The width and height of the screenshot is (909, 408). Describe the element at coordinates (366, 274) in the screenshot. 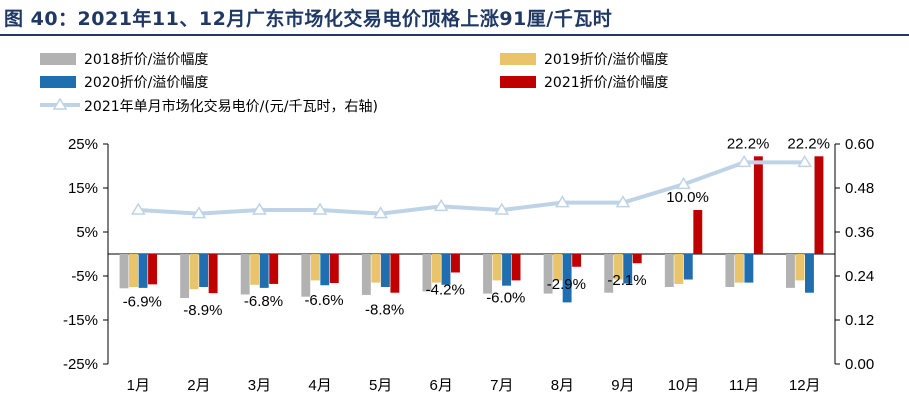

I see `bar-2018-5月` at that location.